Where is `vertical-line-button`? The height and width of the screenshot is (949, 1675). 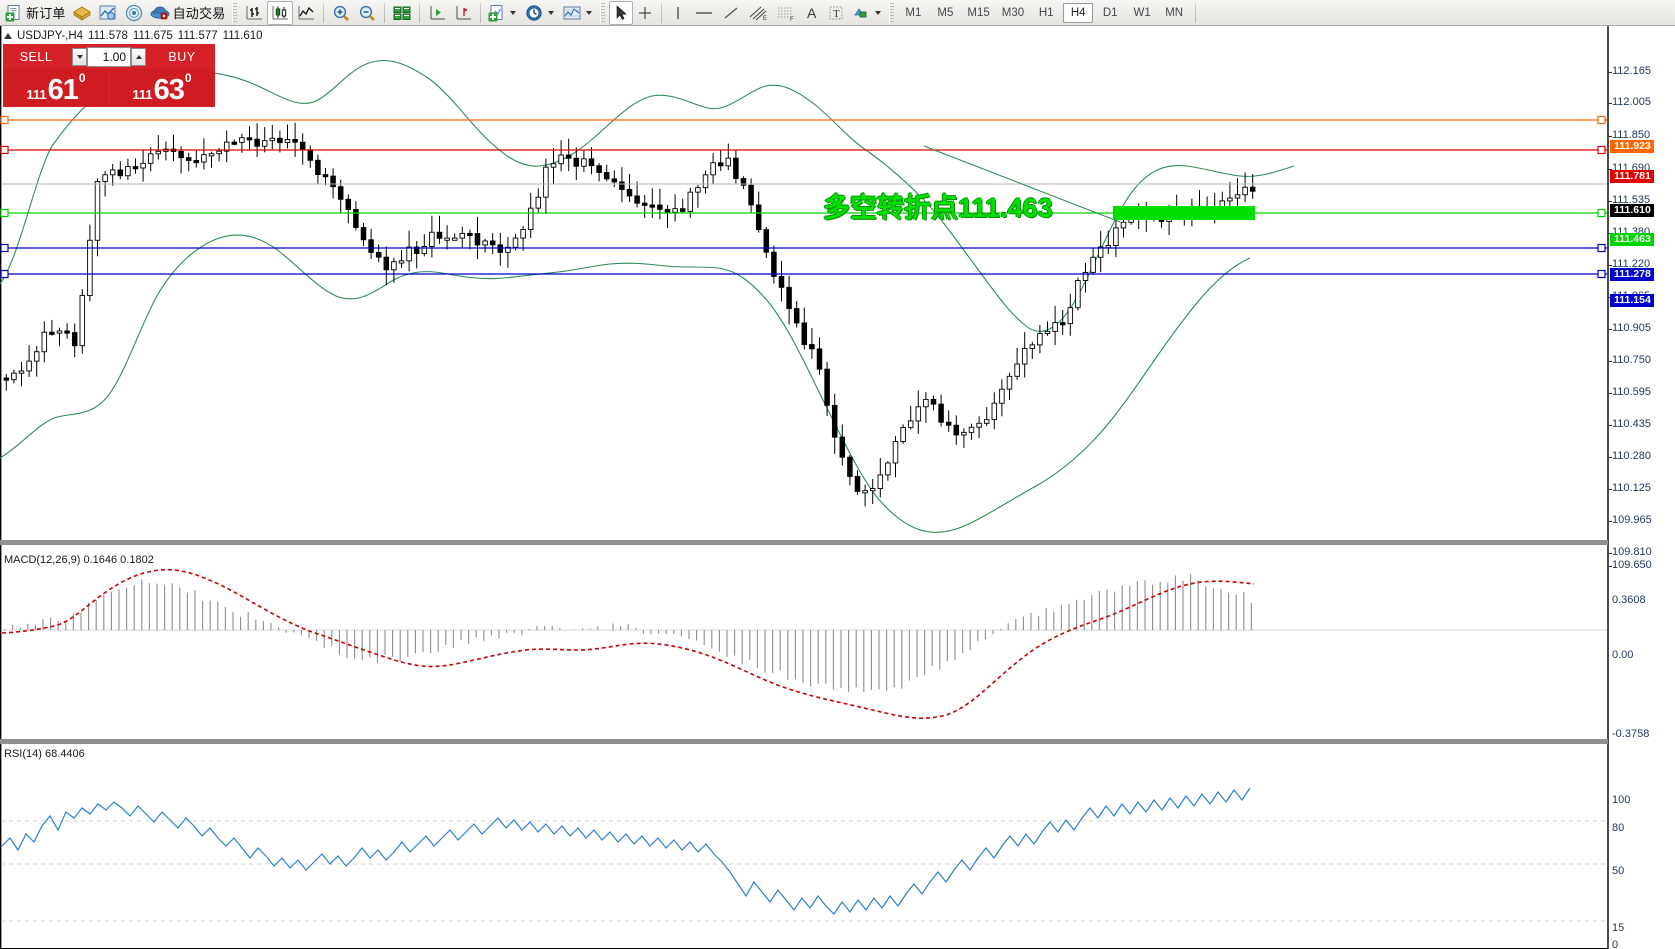 vertical-line-button is located at coordinates (678, 13).